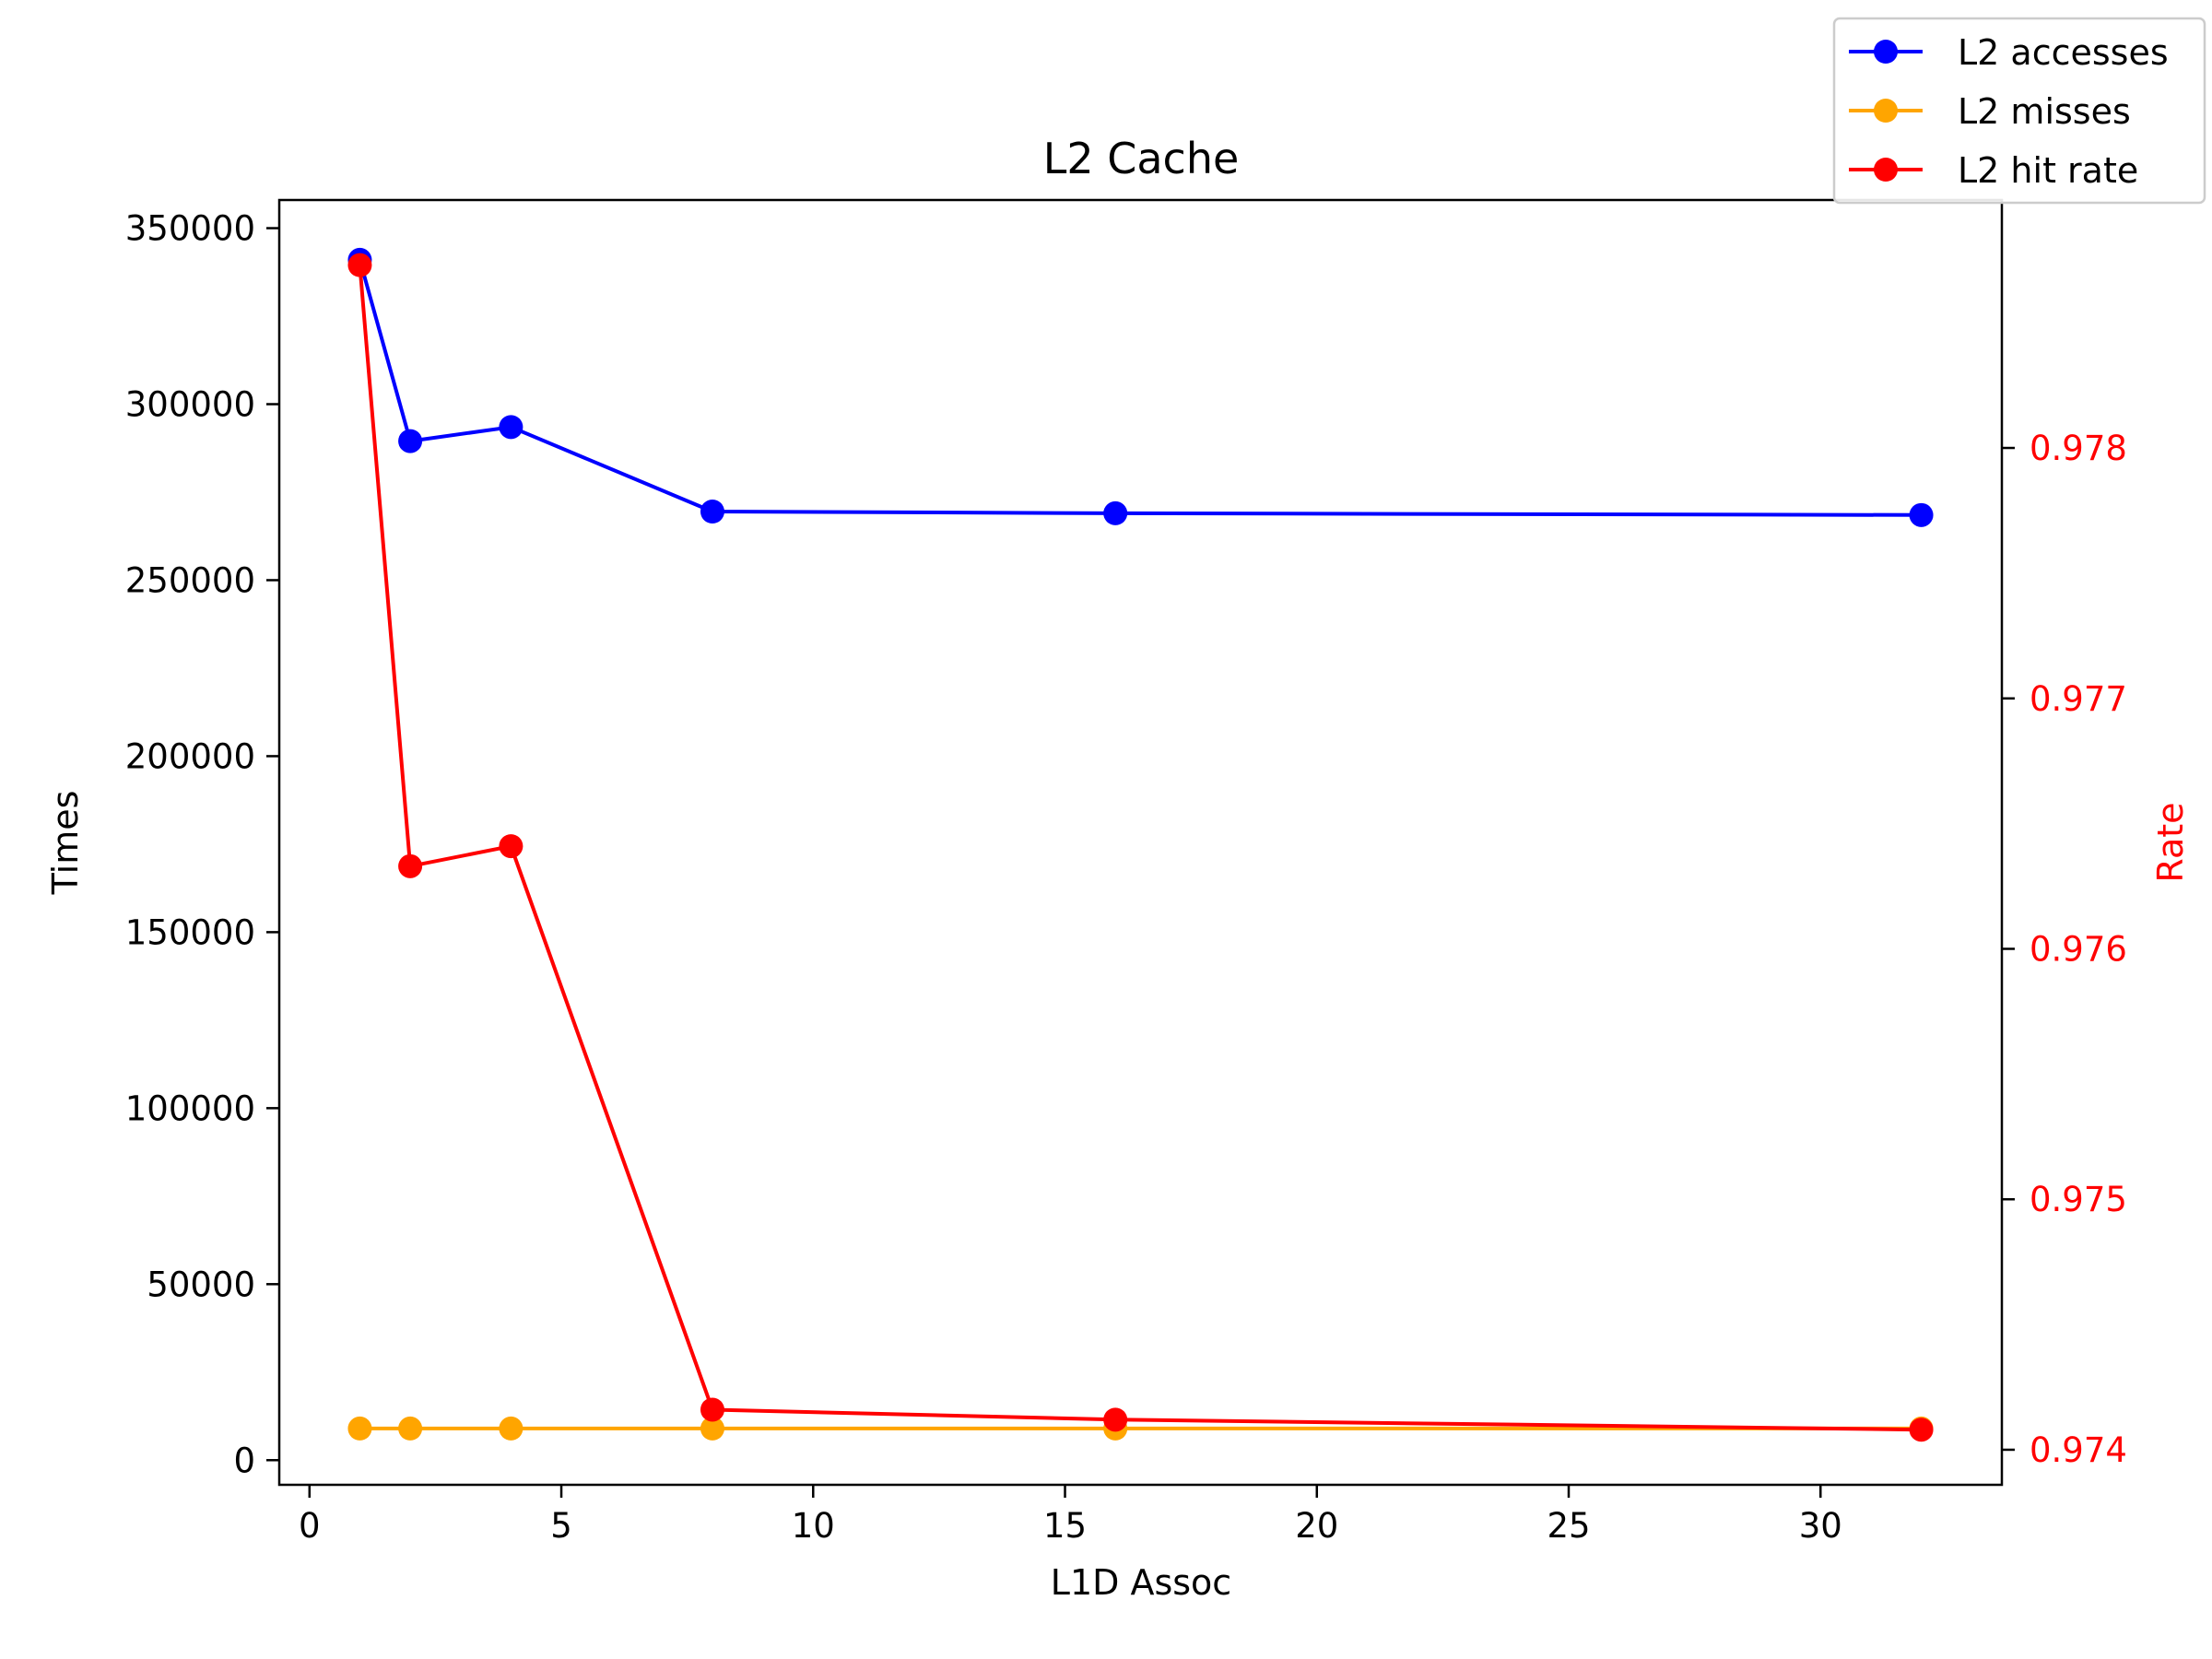 The image size is (2212, 1659). What do you see at coordinates (2078, 1450) in the screenshot?
I see `y-tick-label-right: 0.974` at bounding box center [2078, 1450].